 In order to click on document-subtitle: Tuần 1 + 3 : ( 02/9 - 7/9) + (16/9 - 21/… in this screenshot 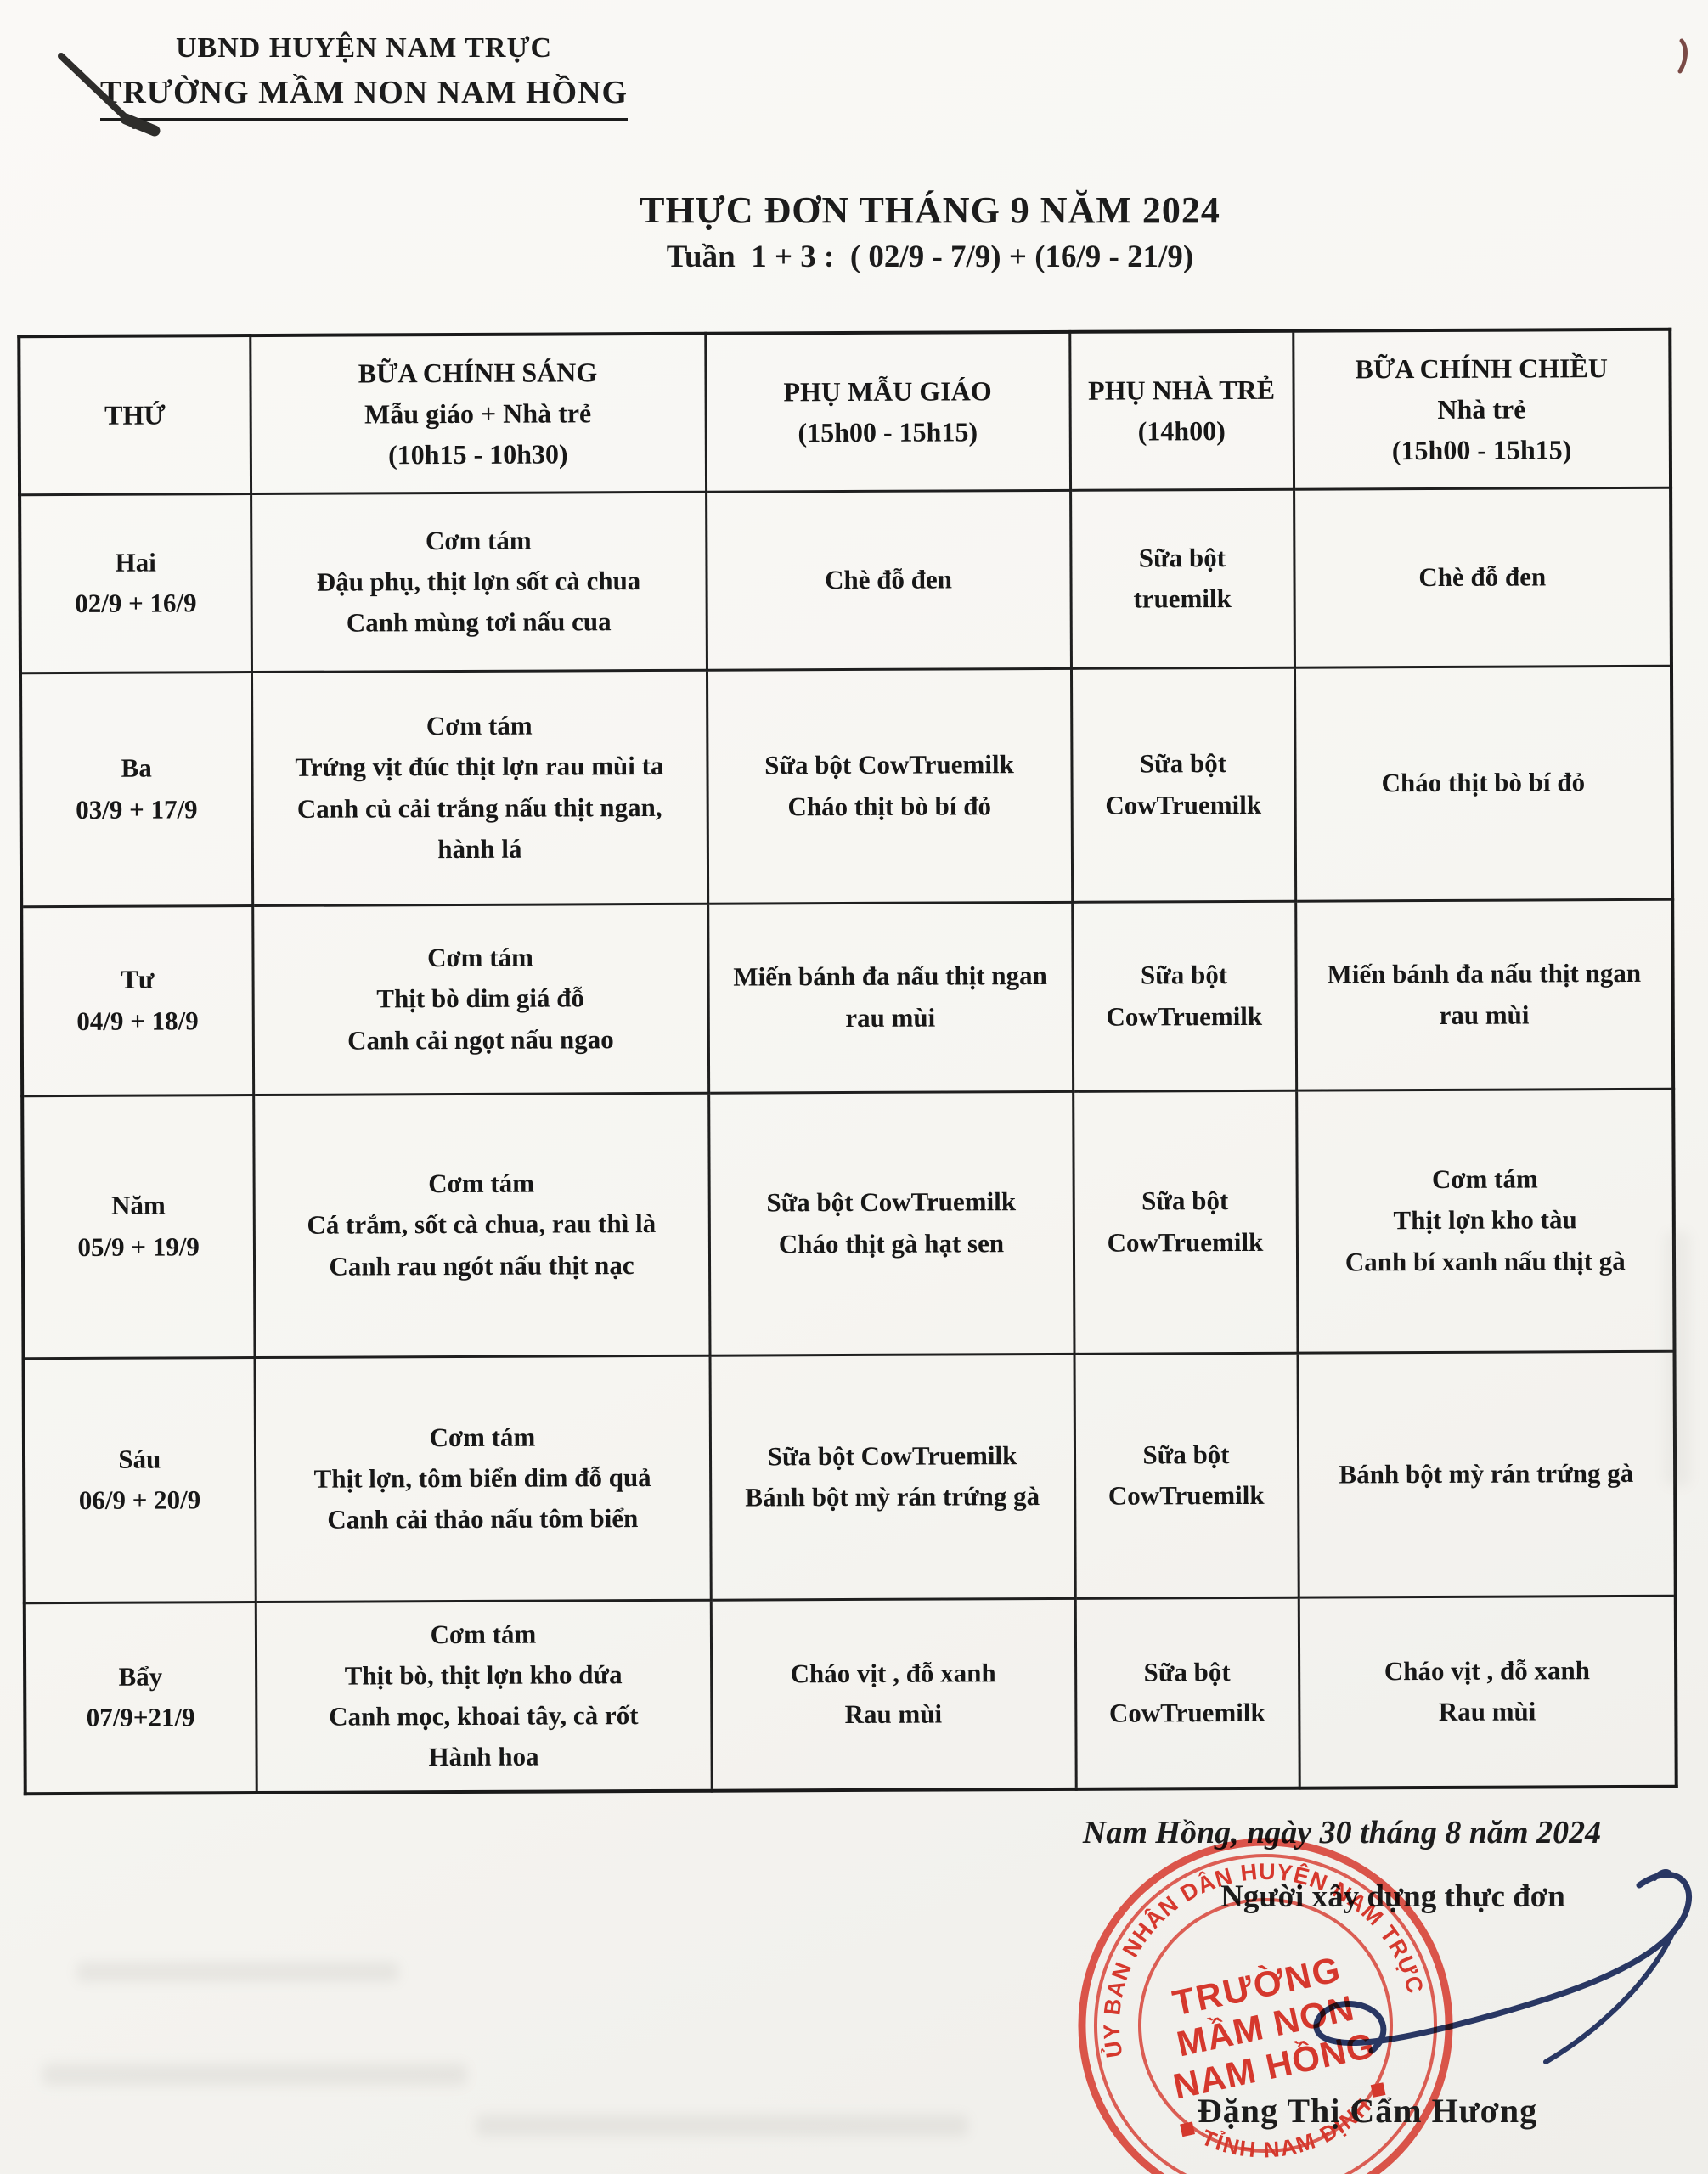, I will do `click(930, 256)`.